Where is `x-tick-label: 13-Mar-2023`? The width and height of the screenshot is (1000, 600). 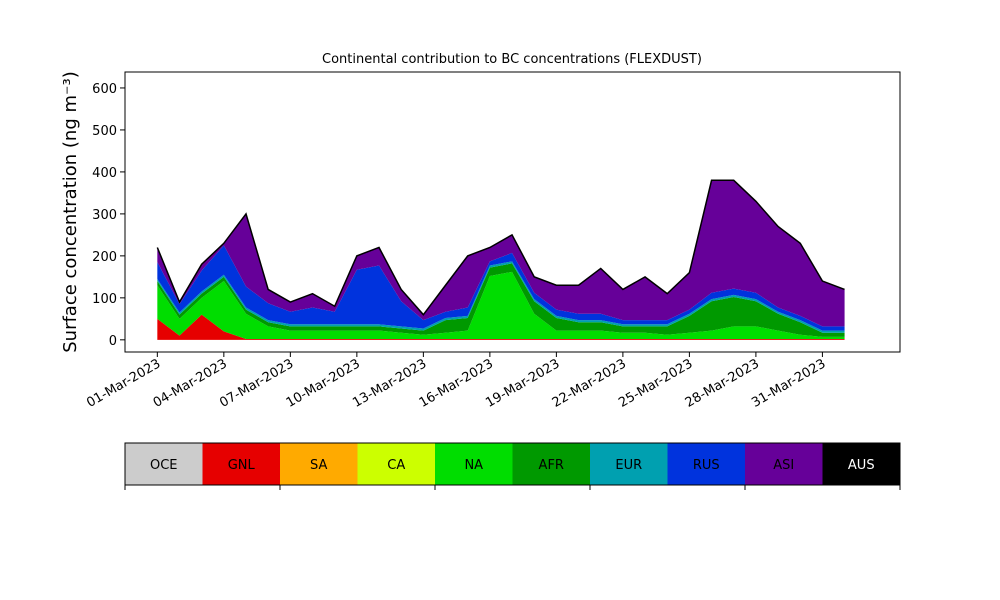
x-tick-label: 13-Mar-2023 is located at coordinates (389, 383).